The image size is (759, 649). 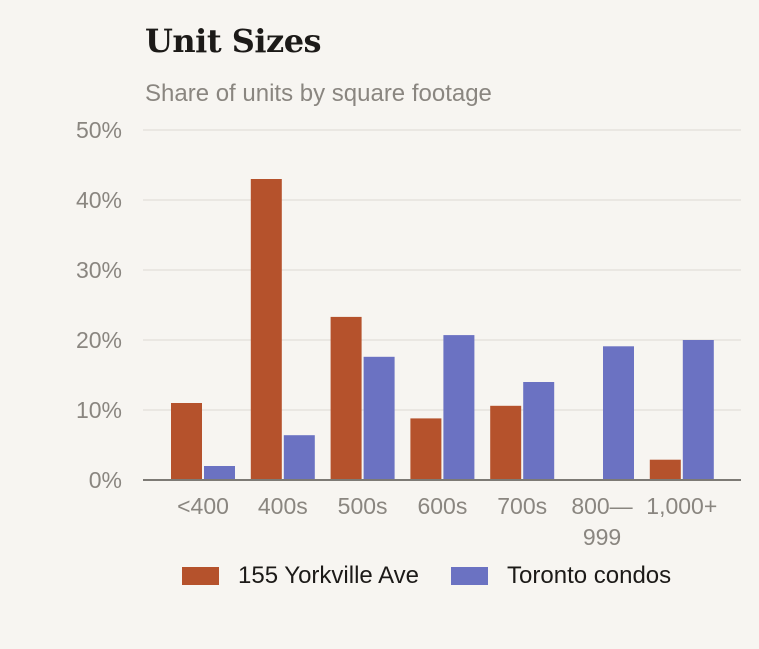 What do you see at coordinates (99, 305) in the screenshot?
I see `y-axis-ticks: 0% 10% 20% 30% 40% 50%` at bounding box center [99, 305].